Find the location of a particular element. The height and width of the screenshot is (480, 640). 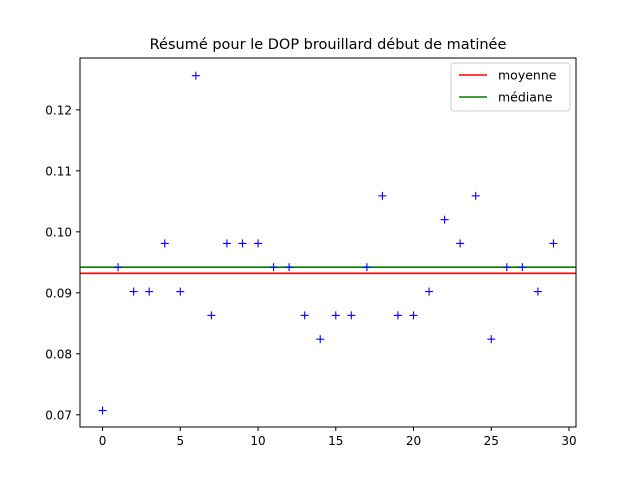

y-tick-label: 0.10 is located at coordinates (58, 232).